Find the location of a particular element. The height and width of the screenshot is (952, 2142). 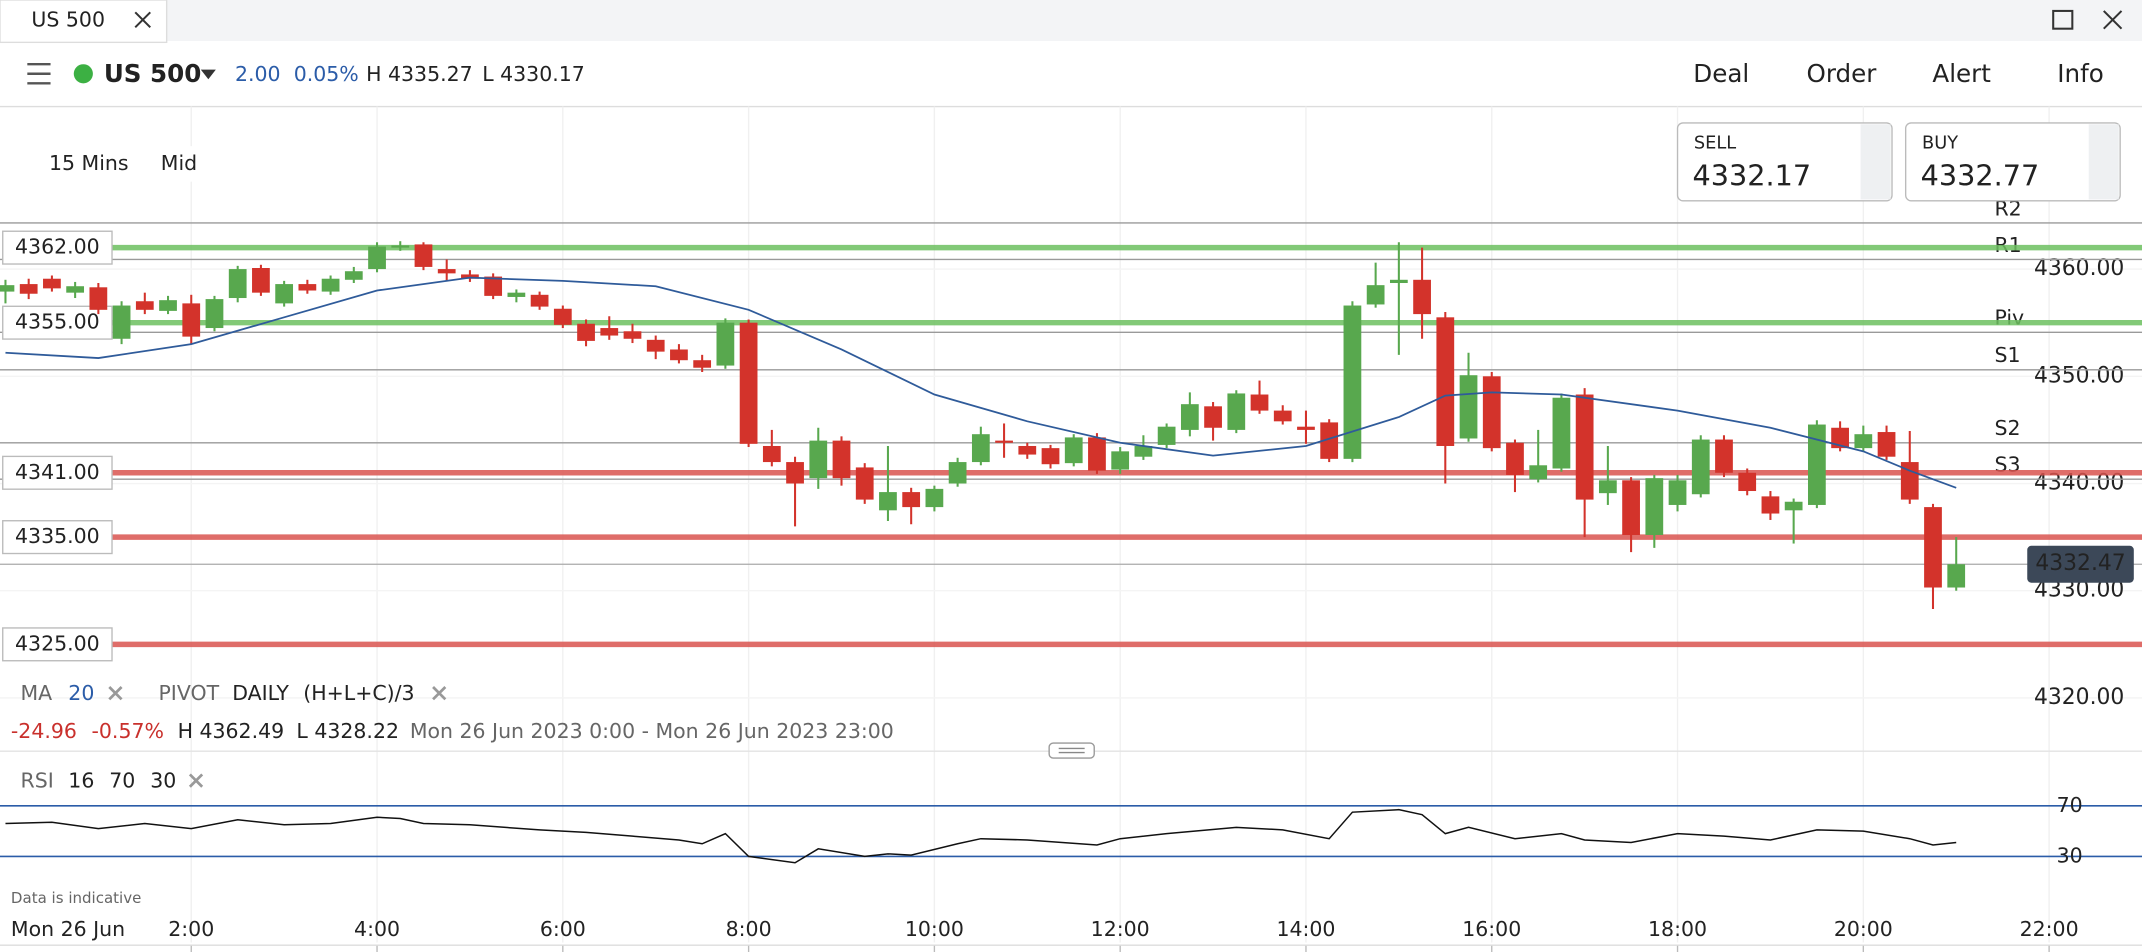

level-box is located at coordinates (57, 537).